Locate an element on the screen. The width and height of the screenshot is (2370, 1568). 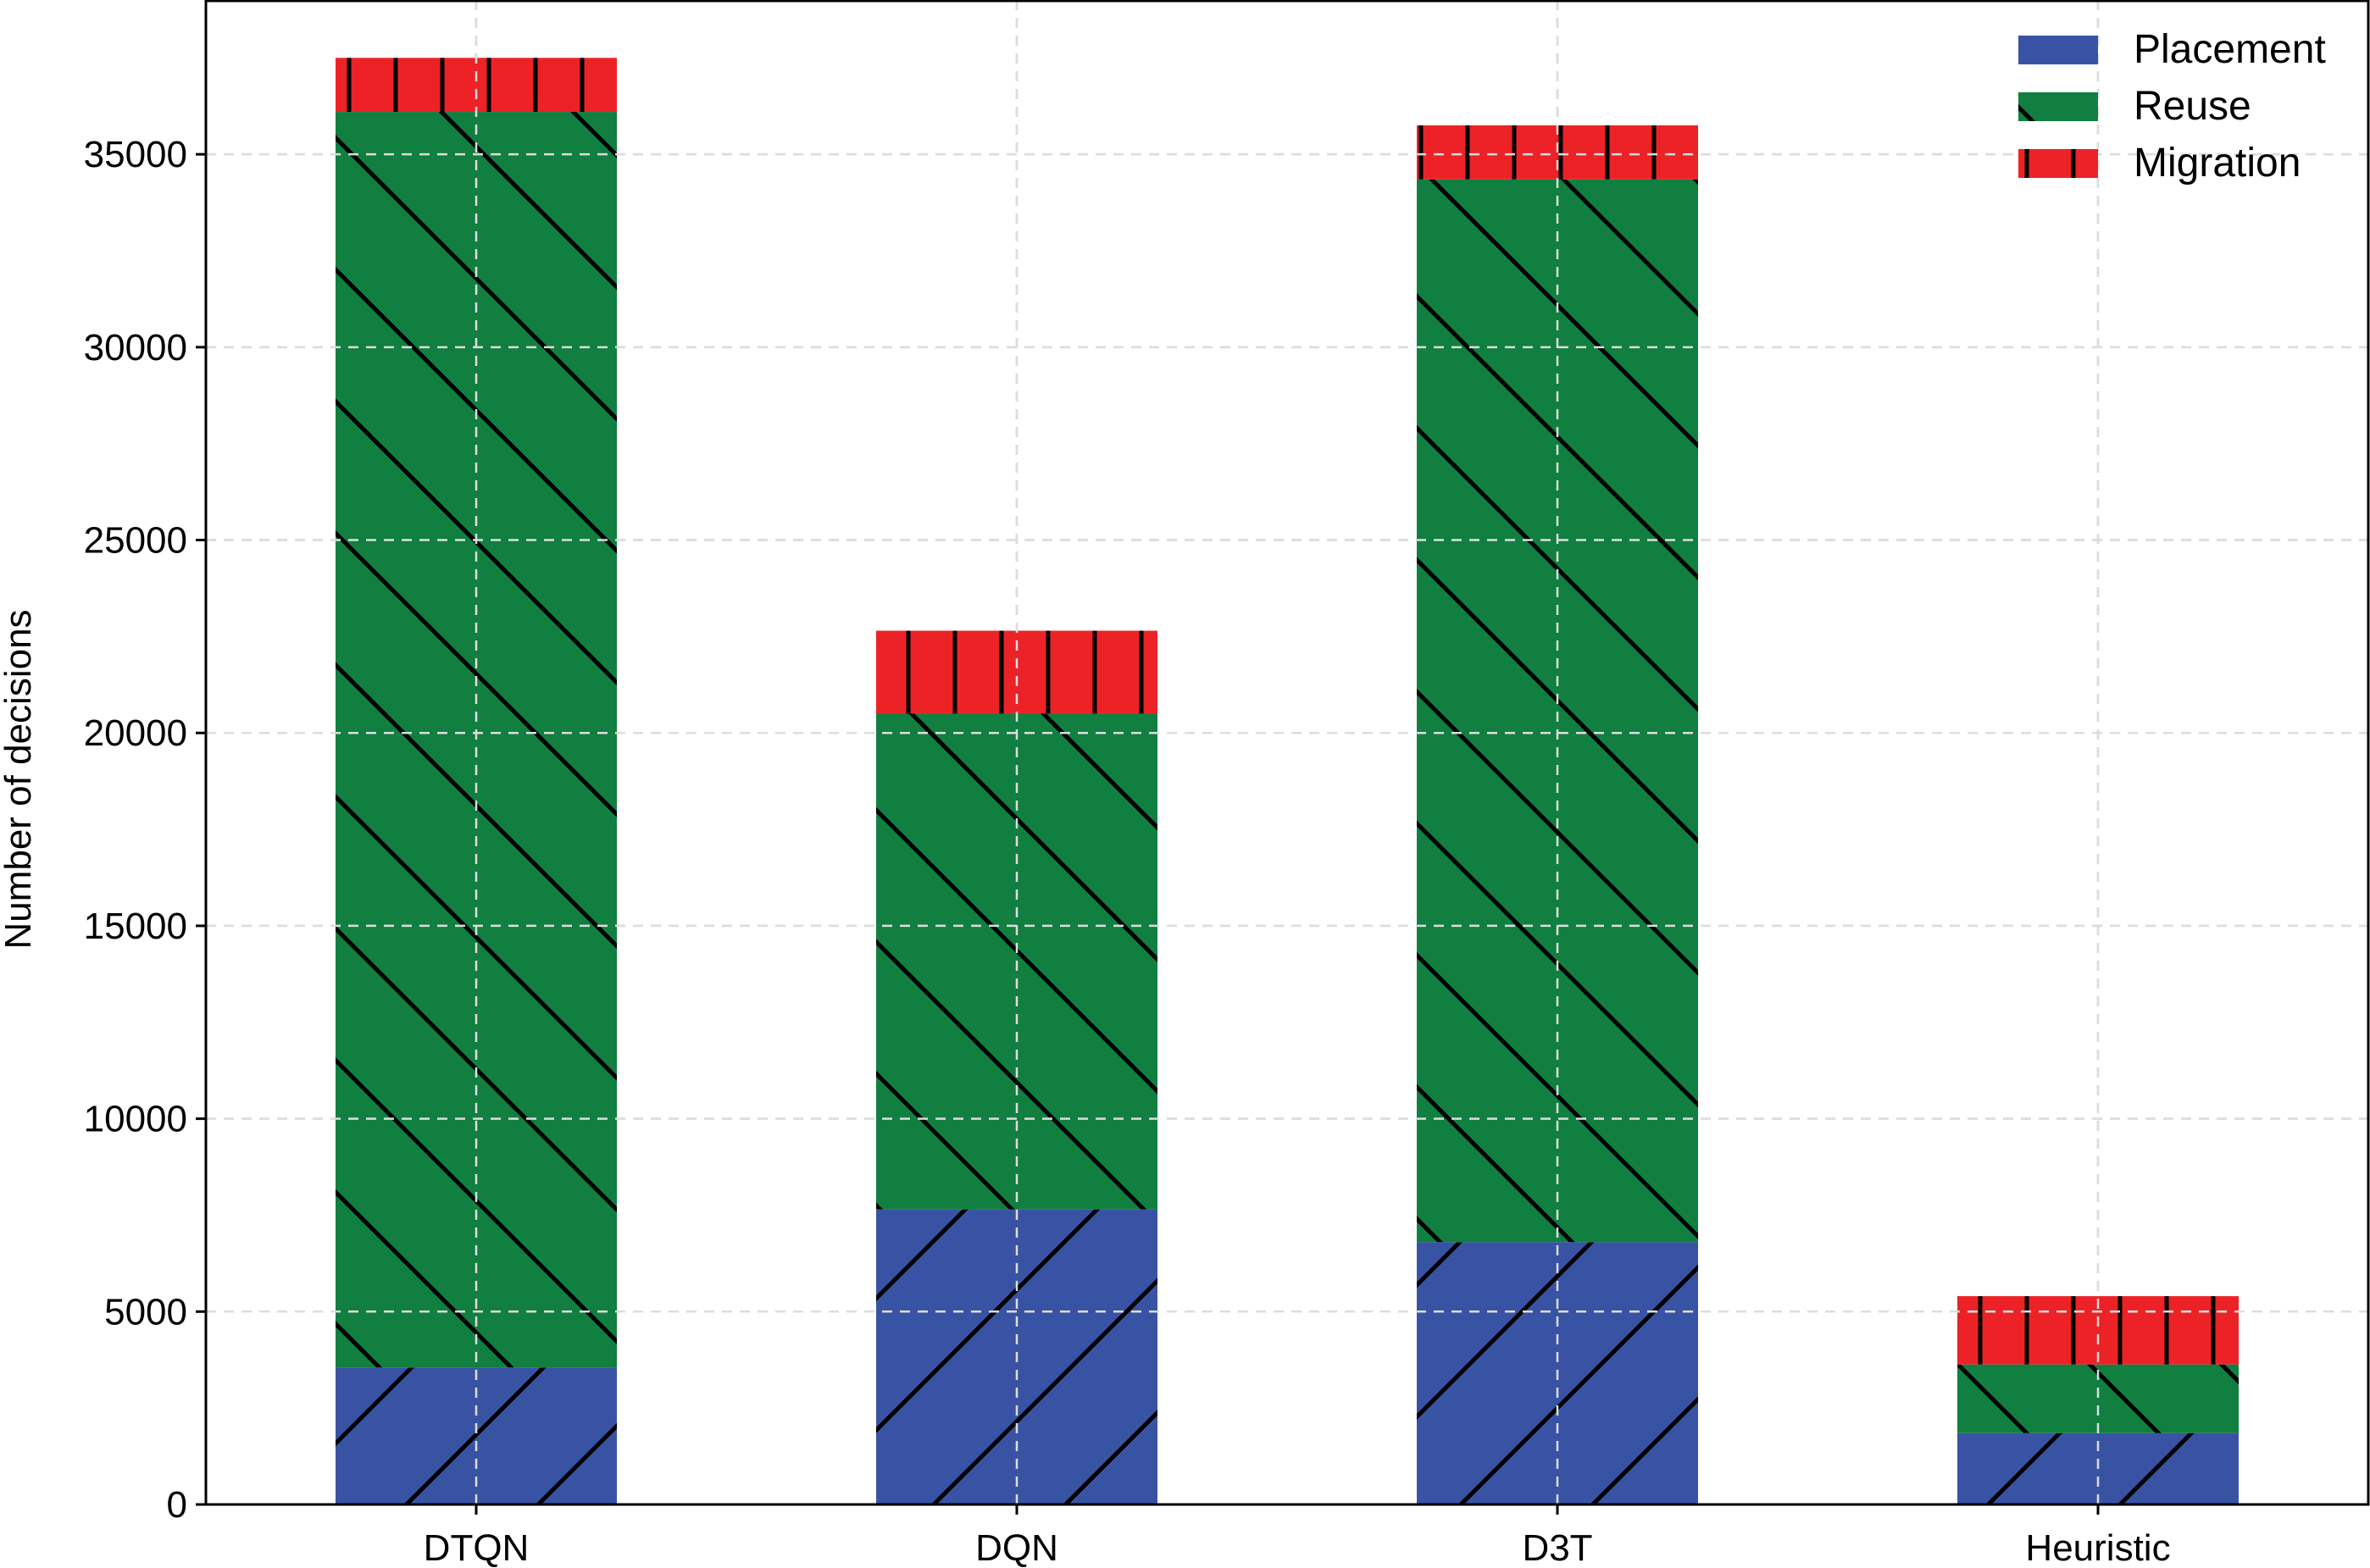
legend: Placement Reuse Migration is located at coordinates (2172, 106).